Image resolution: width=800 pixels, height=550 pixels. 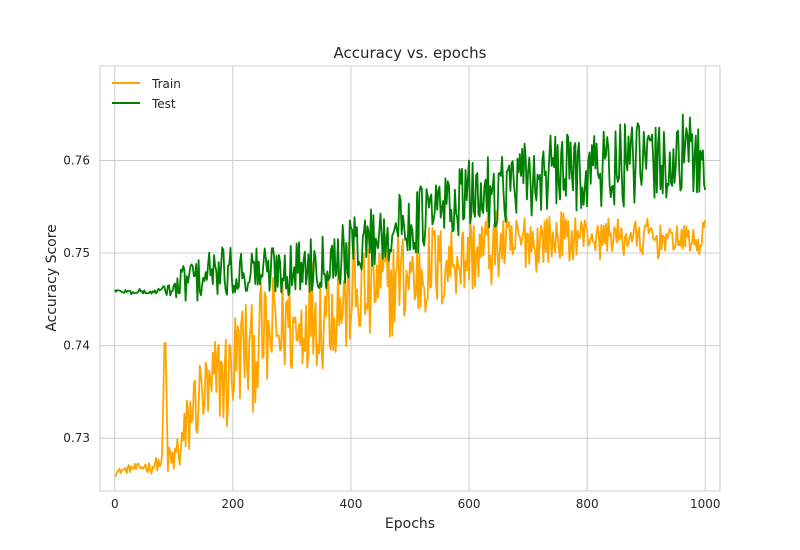 I want to click on y-tick-labels: 0.73 0.74 0.75 0.76, so click(x=76, y=299).